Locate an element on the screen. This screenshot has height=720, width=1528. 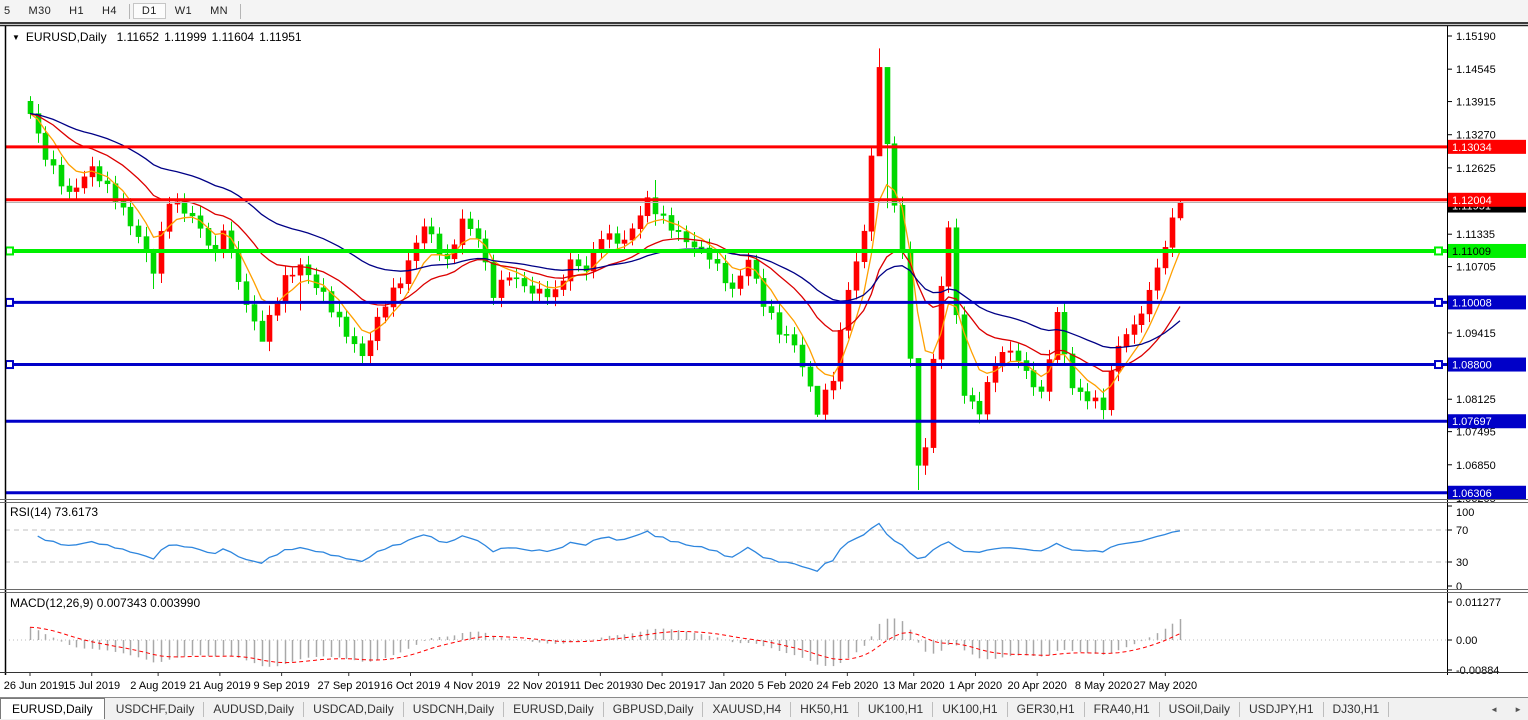
price-badge is located at coordinates (1487, 146).